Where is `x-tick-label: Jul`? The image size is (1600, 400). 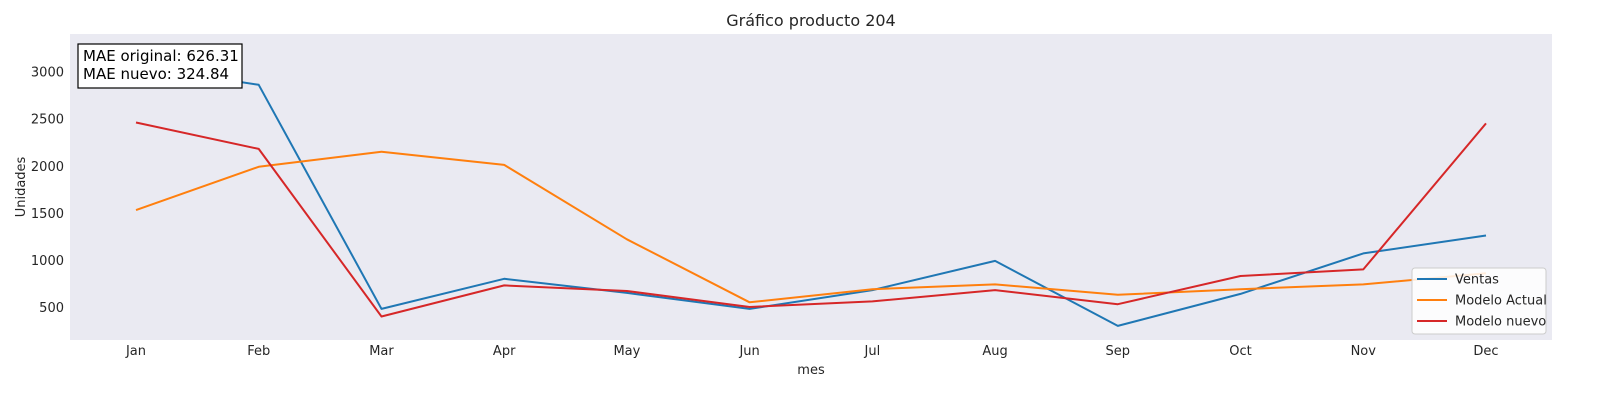 x-tick-label: Jul is located at coordinates (872, 351).